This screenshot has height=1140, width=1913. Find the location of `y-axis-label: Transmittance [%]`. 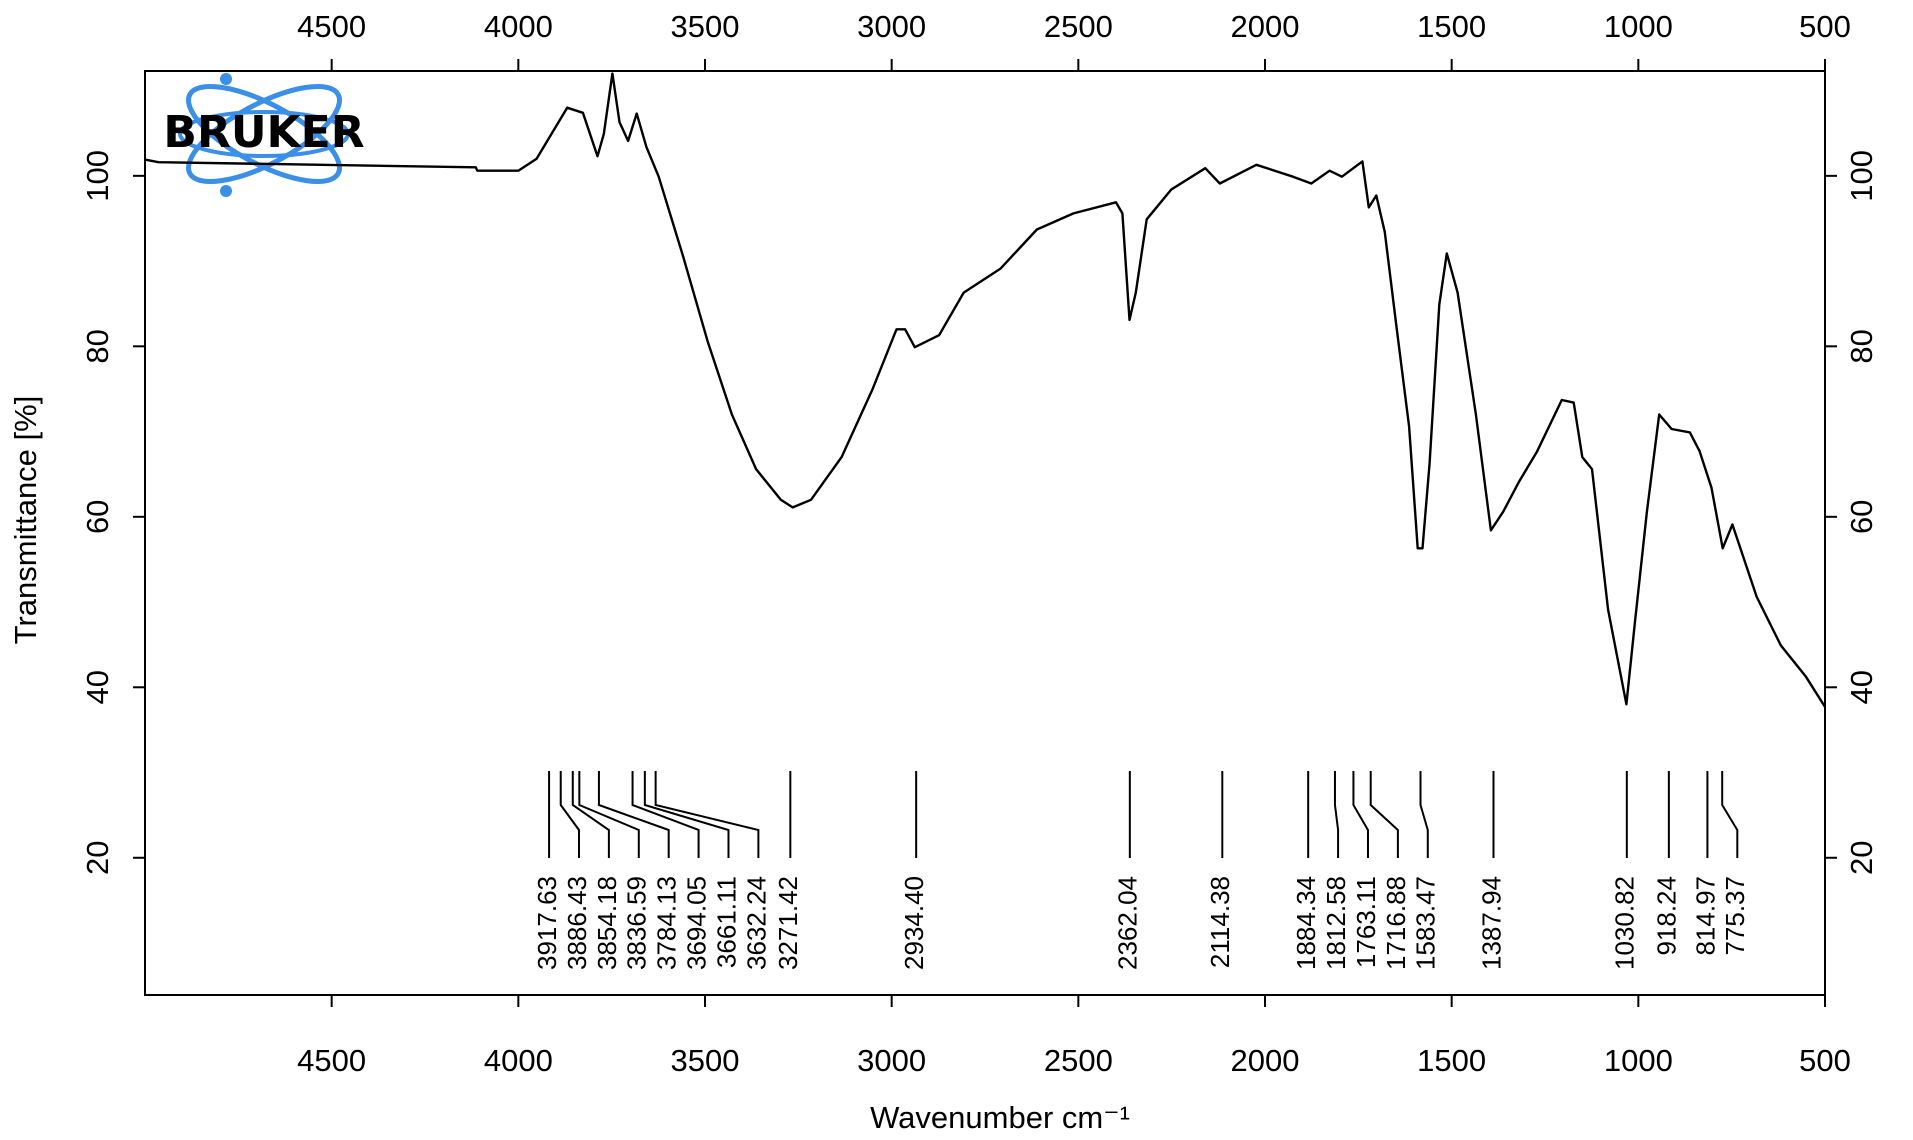

y-axis-label: Transmittance [%] is located at coordinates (25, 520).